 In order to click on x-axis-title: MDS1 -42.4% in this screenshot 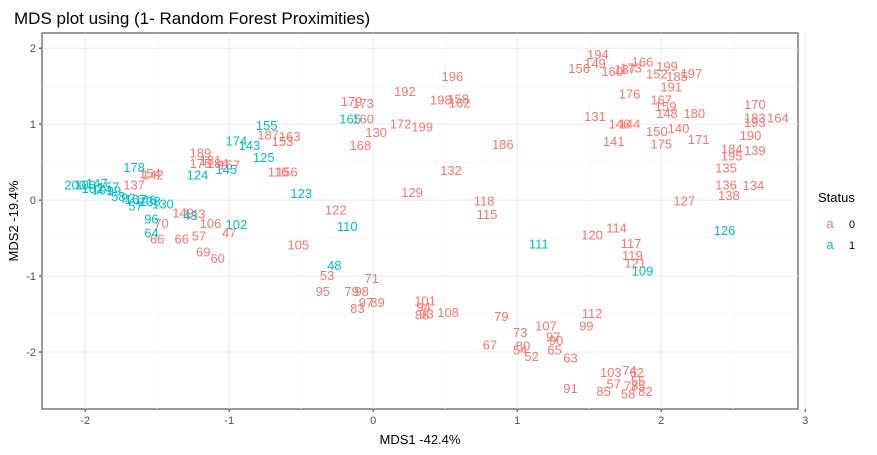, I will do `click(420, 439)`.